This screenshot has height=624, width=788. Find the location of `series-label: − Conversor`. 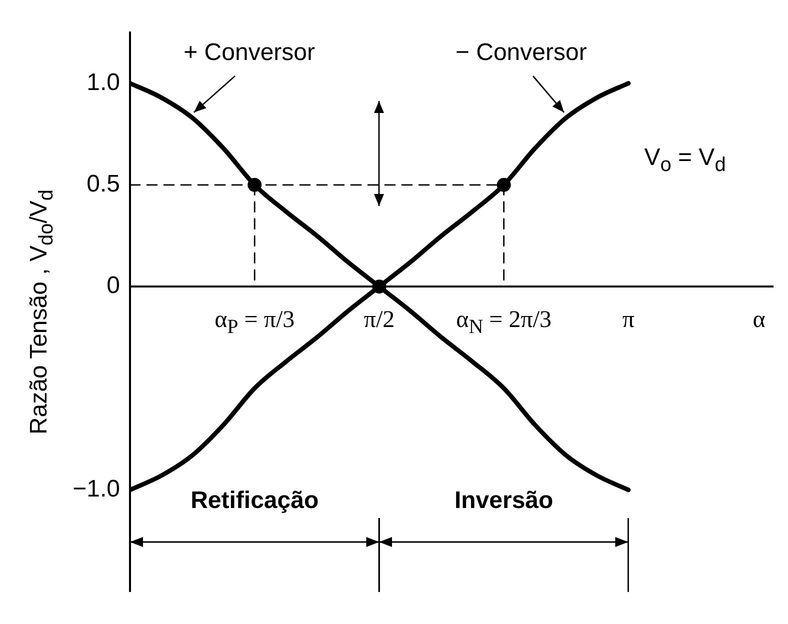

series-label: − Conversor is located at coordinates (521, 53).